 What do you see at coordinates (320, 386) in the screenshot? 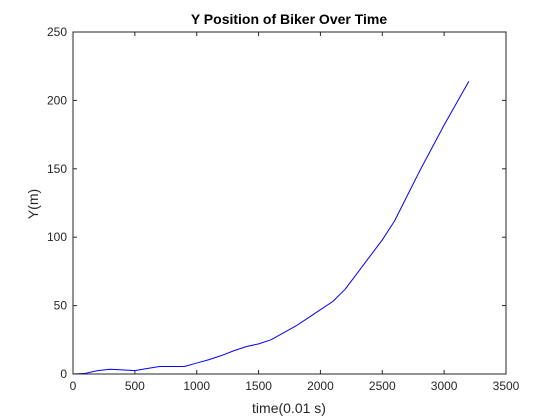
I see `x-tick-label: 2000` at bounding box center [320, 386].